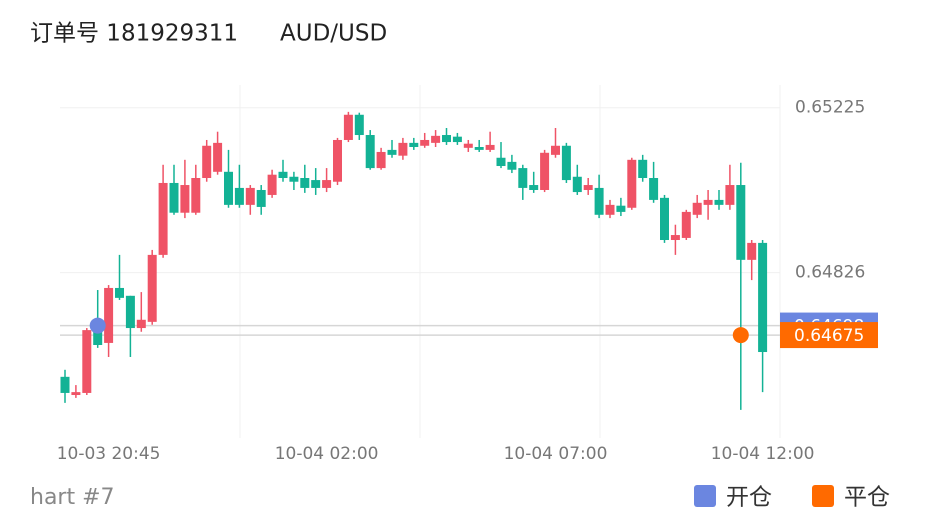  What do you see at coordinates (109, 454) in the screenshot?
I see `x-tick-label: 10-03 20:45` at bounding box center [109, 454].